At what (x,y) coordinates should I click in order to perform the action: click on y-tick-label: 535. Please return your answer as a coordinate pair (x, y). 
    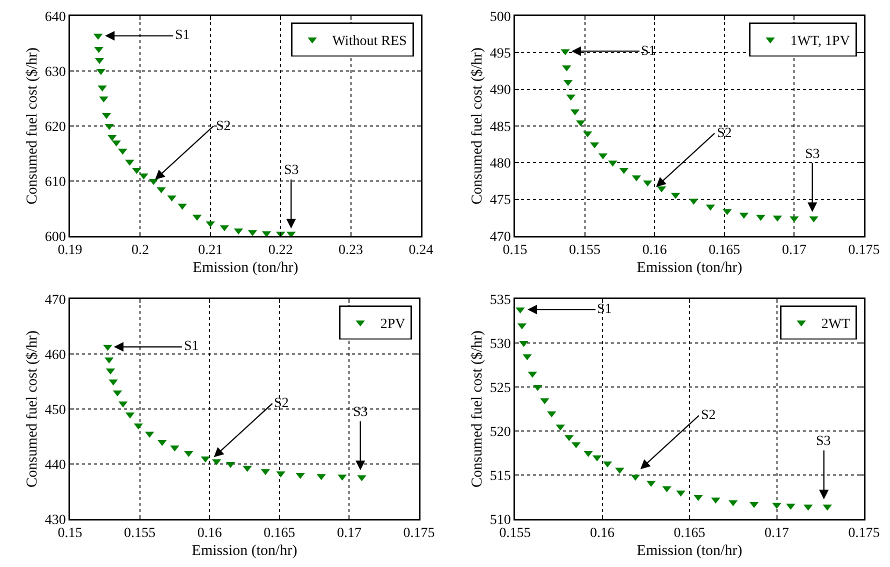
    Looking at the image, I should click on (500, 300).